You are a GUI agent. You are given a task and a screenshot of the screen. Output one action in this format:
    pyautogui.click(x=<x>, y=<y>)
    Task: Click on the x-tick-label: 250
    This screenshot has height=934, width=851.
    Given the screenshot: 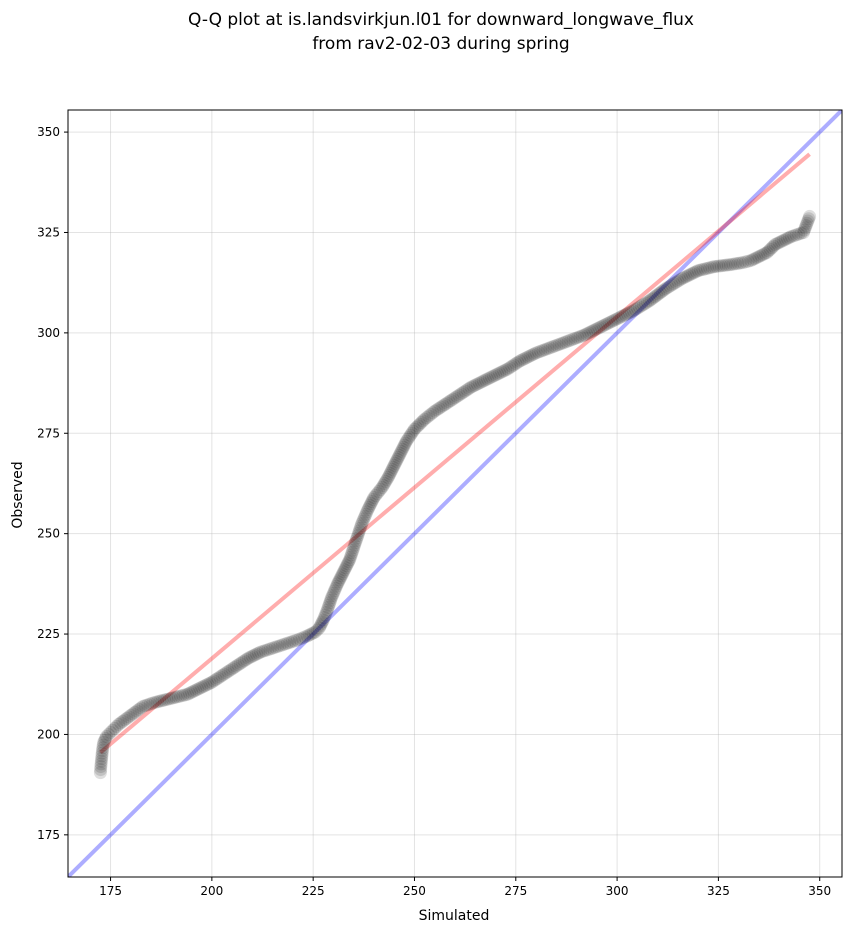 What is the action you would take?
    pyautogui.click(x=414, y=891)
    